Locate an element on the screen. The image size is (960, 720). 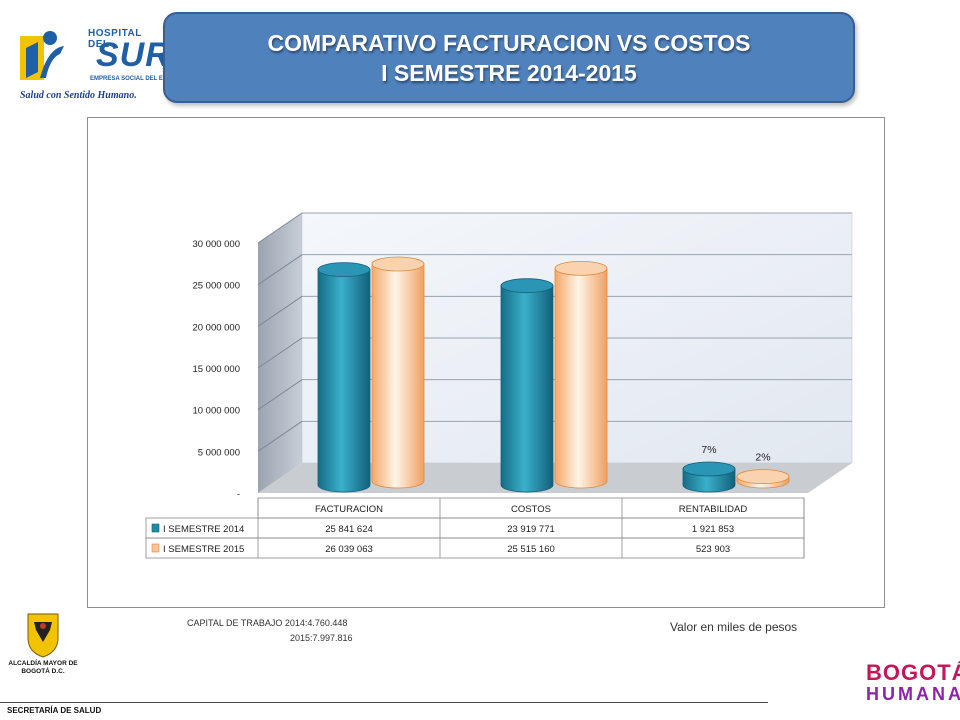
data-table-cell: 523 903 is located at coordinates (713, 549).